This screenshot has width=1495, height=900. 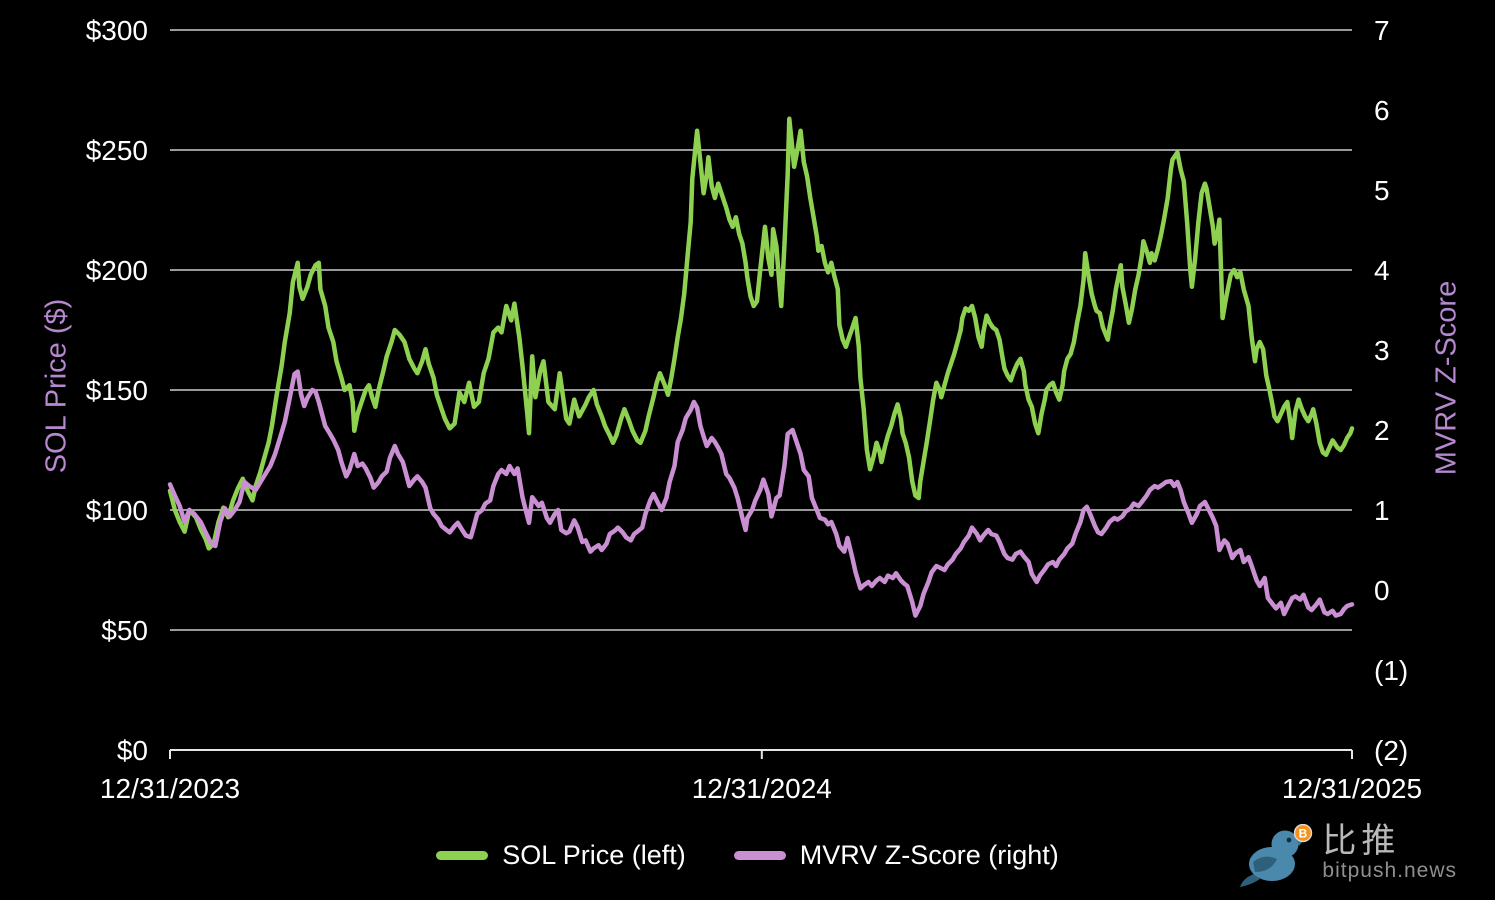 What do you see at coordinates (1382, 190) in the screenshot?
I see `y-right-tick-label: 5` at bounding box center [1382, 190].